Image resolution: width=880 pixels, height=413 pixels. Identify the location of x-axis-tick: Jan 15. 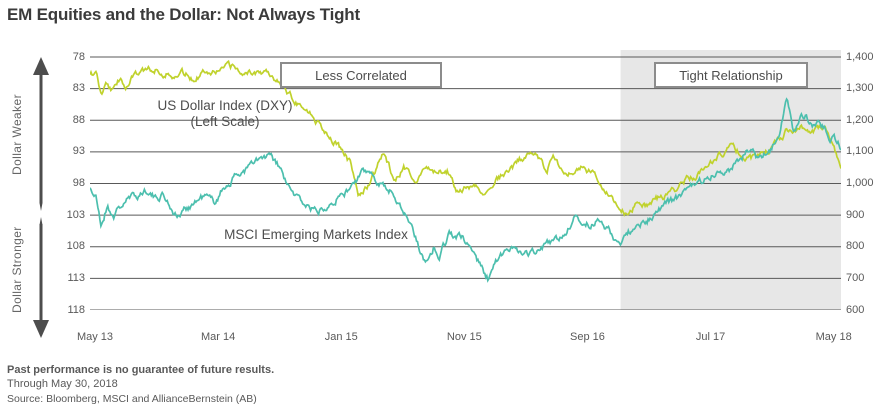
(341, 337).